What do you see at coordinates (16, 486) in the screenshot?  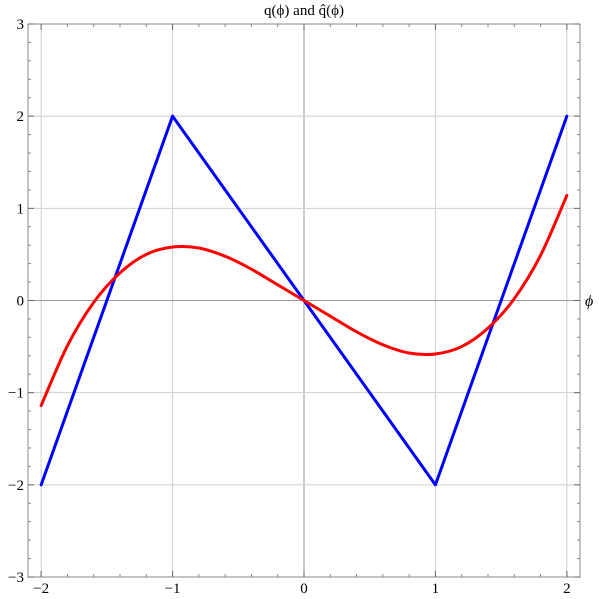 I see `y-tick-label-1: −2` at bounding box center [16, 486].